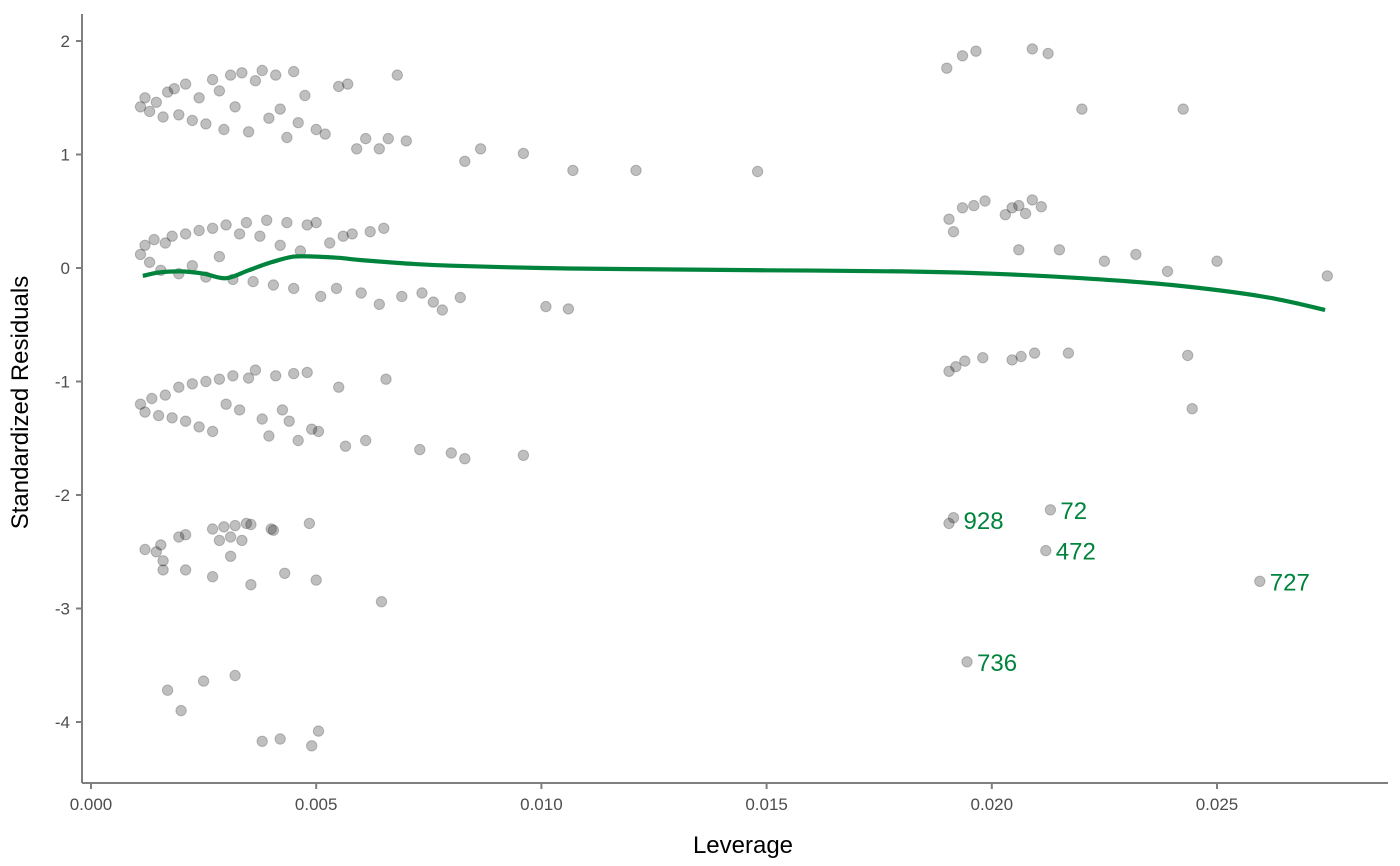 The image size is (1400, 866). I want to click on y-tick-label: -2, so click(62, 495).